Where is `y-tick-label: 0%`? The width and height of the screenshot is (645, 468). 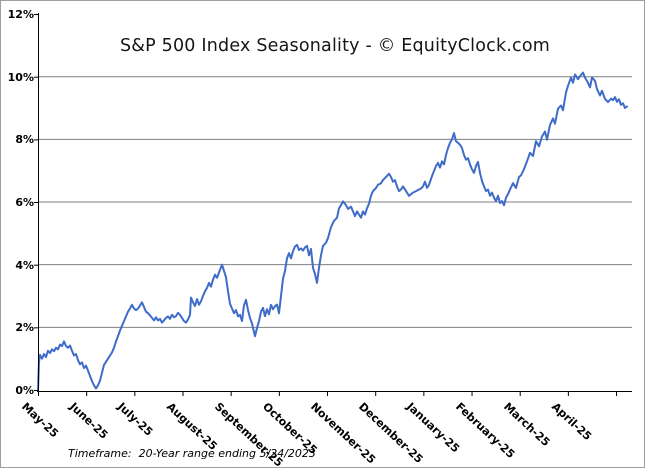 y-tick-label: 0% is located at coordinates (24, 390).